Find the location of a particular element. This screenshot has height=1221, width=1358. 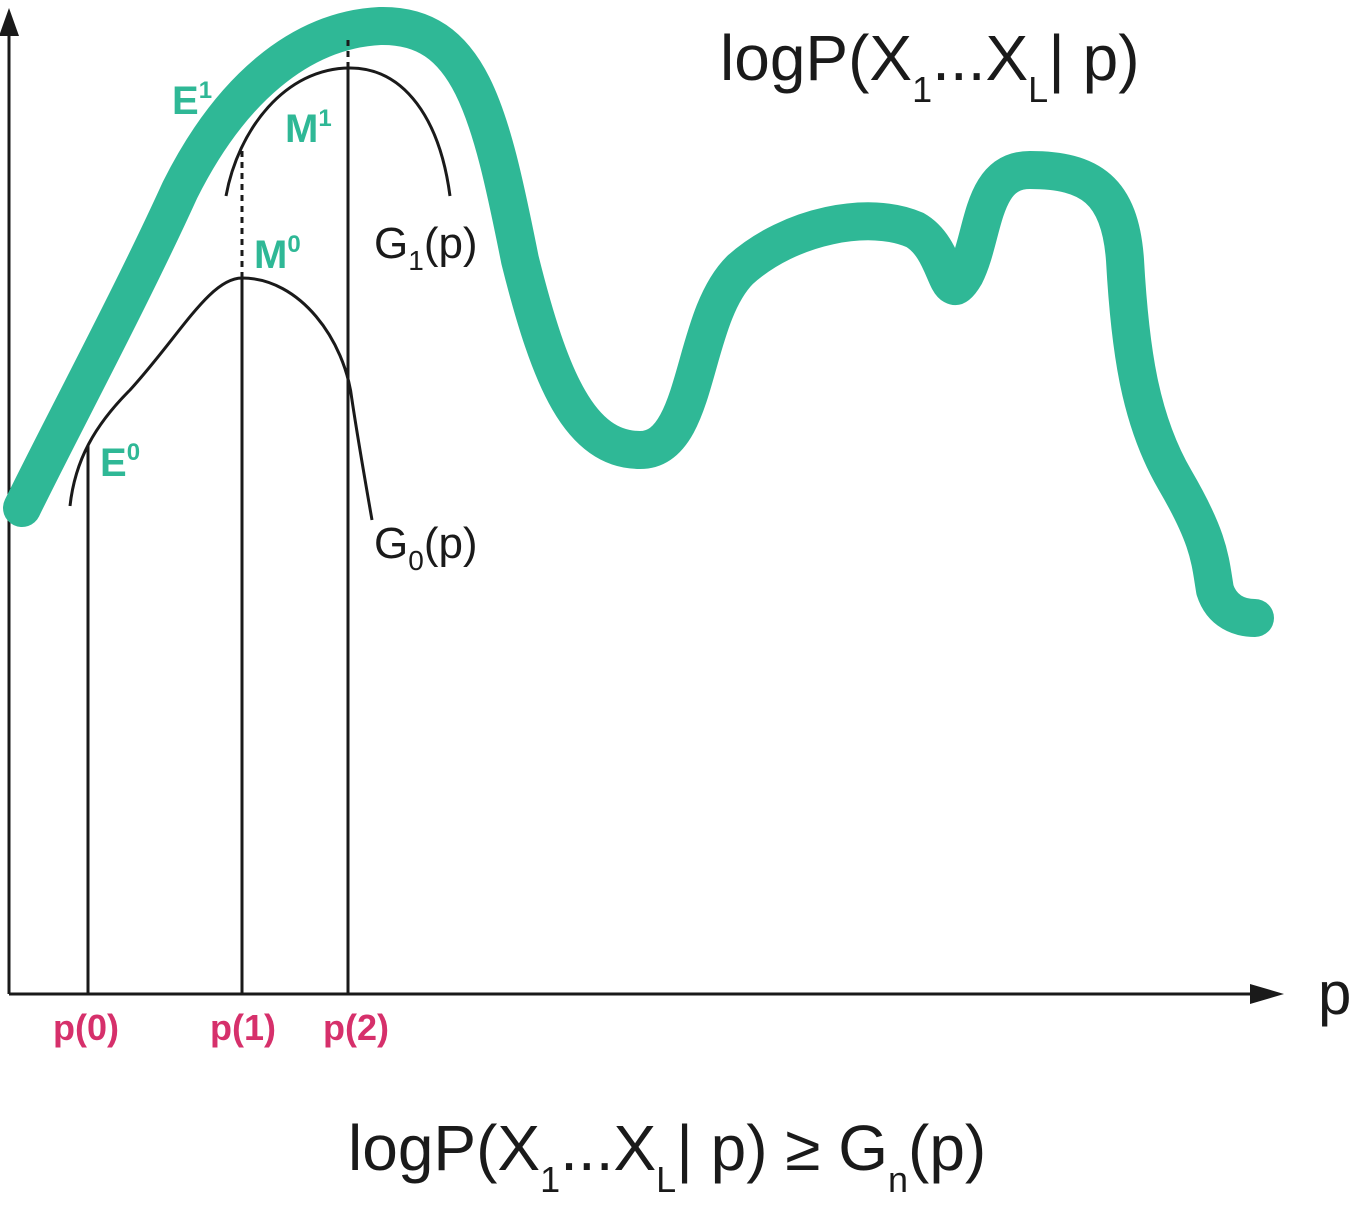

g1-label: G1(p) is located at coordinates (426, 247).